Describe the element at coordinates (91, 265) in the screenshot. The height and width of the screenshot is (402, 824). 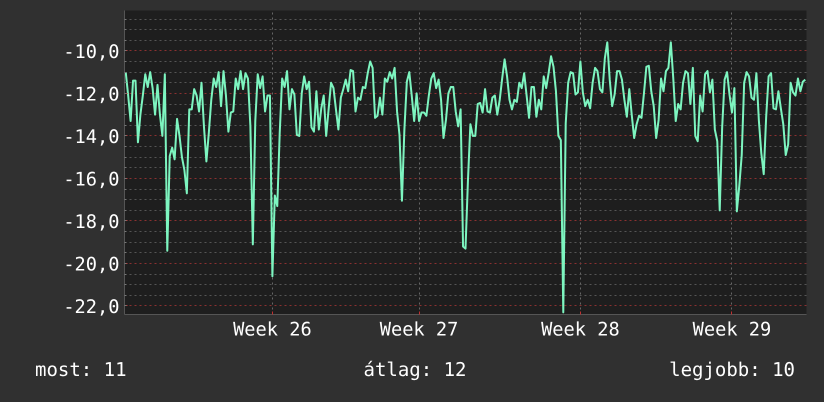
I see `y-tick-label: -20,0` at that location.